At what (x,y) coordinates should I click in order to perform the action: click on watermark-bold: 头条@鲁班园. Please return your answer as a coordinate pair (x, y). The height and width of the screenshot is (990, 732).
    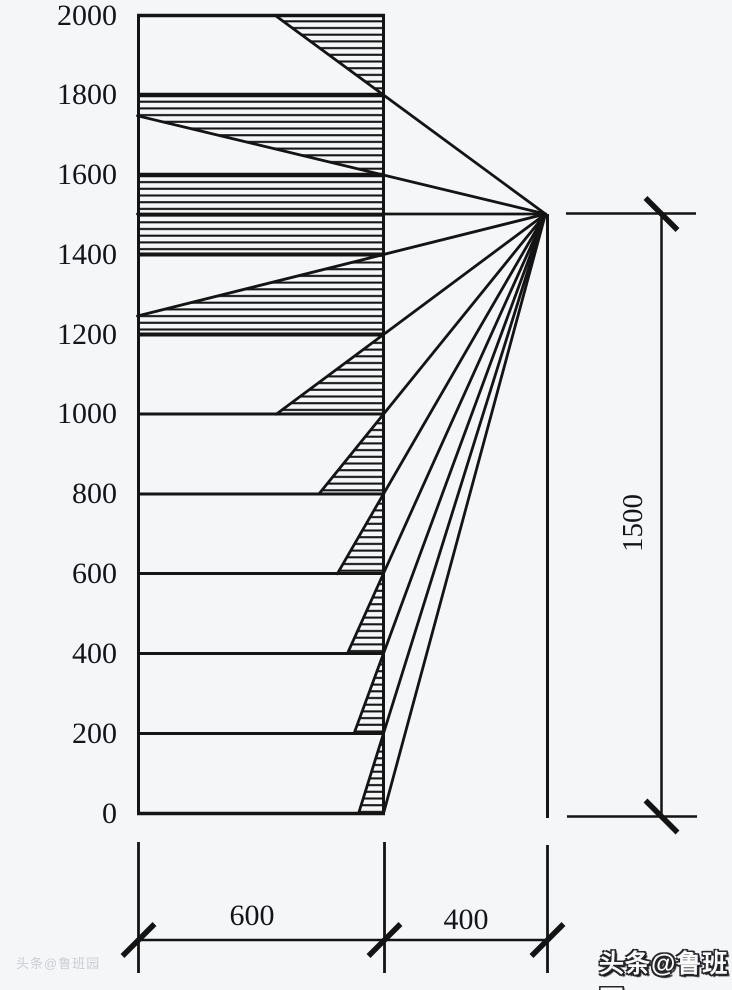
    Looking at the image, I should click on (664, 970).